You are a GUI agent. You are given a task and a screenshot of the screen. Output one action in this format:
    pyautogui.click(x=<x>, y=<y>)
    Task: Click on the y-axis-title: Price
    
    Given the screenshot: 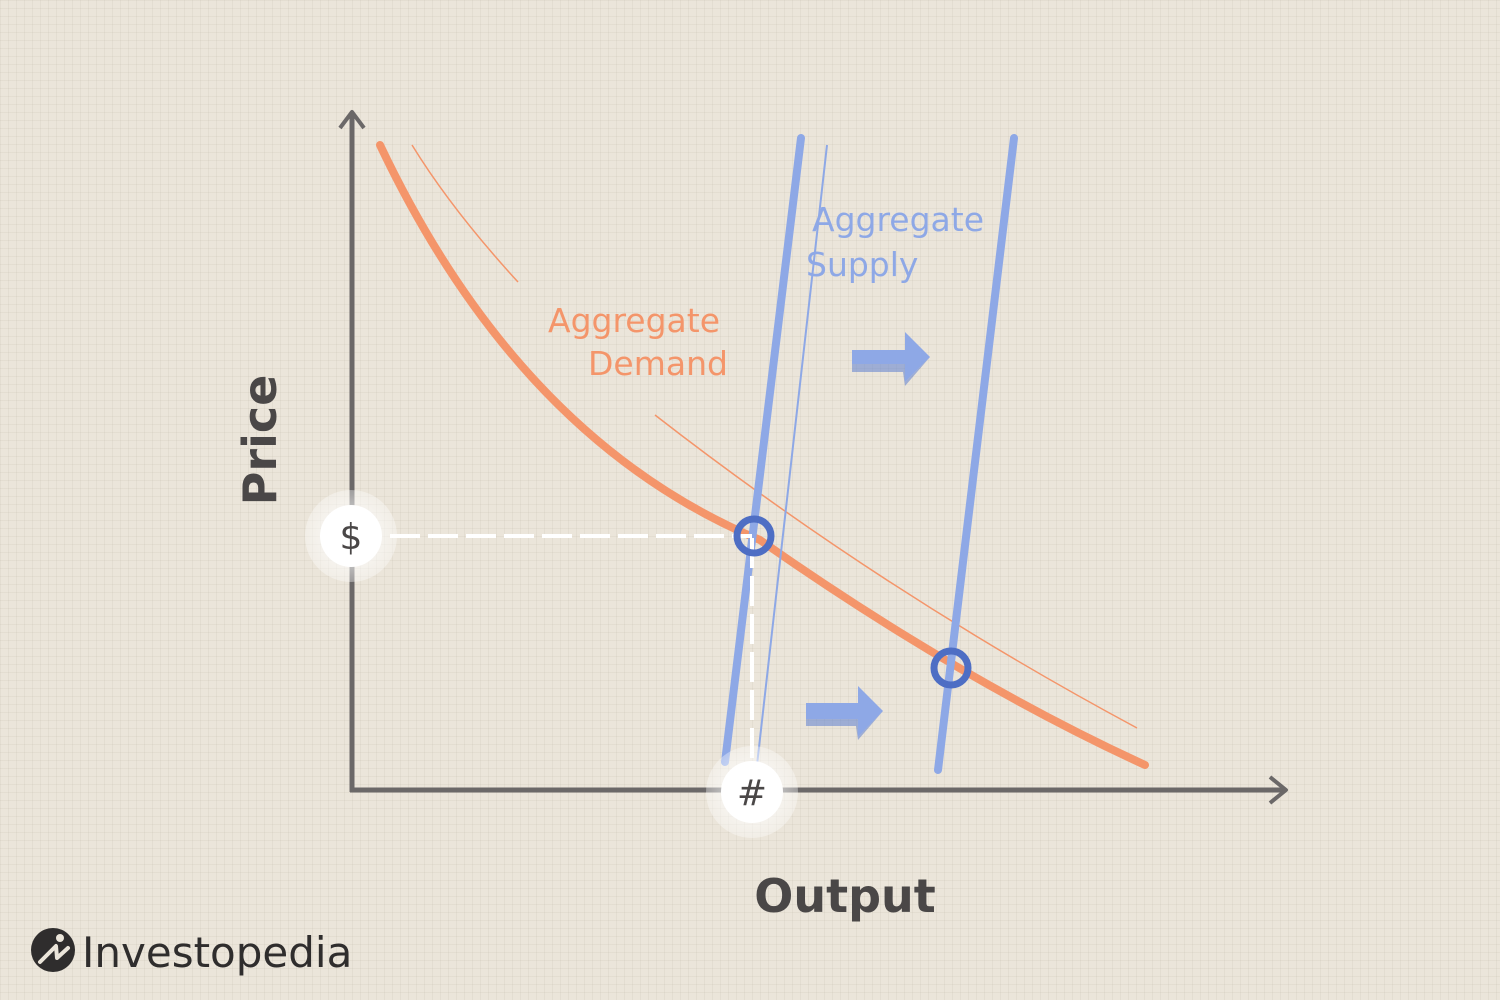 What is the action you would take?
    pyautogui.click(x=260, y=440)
    